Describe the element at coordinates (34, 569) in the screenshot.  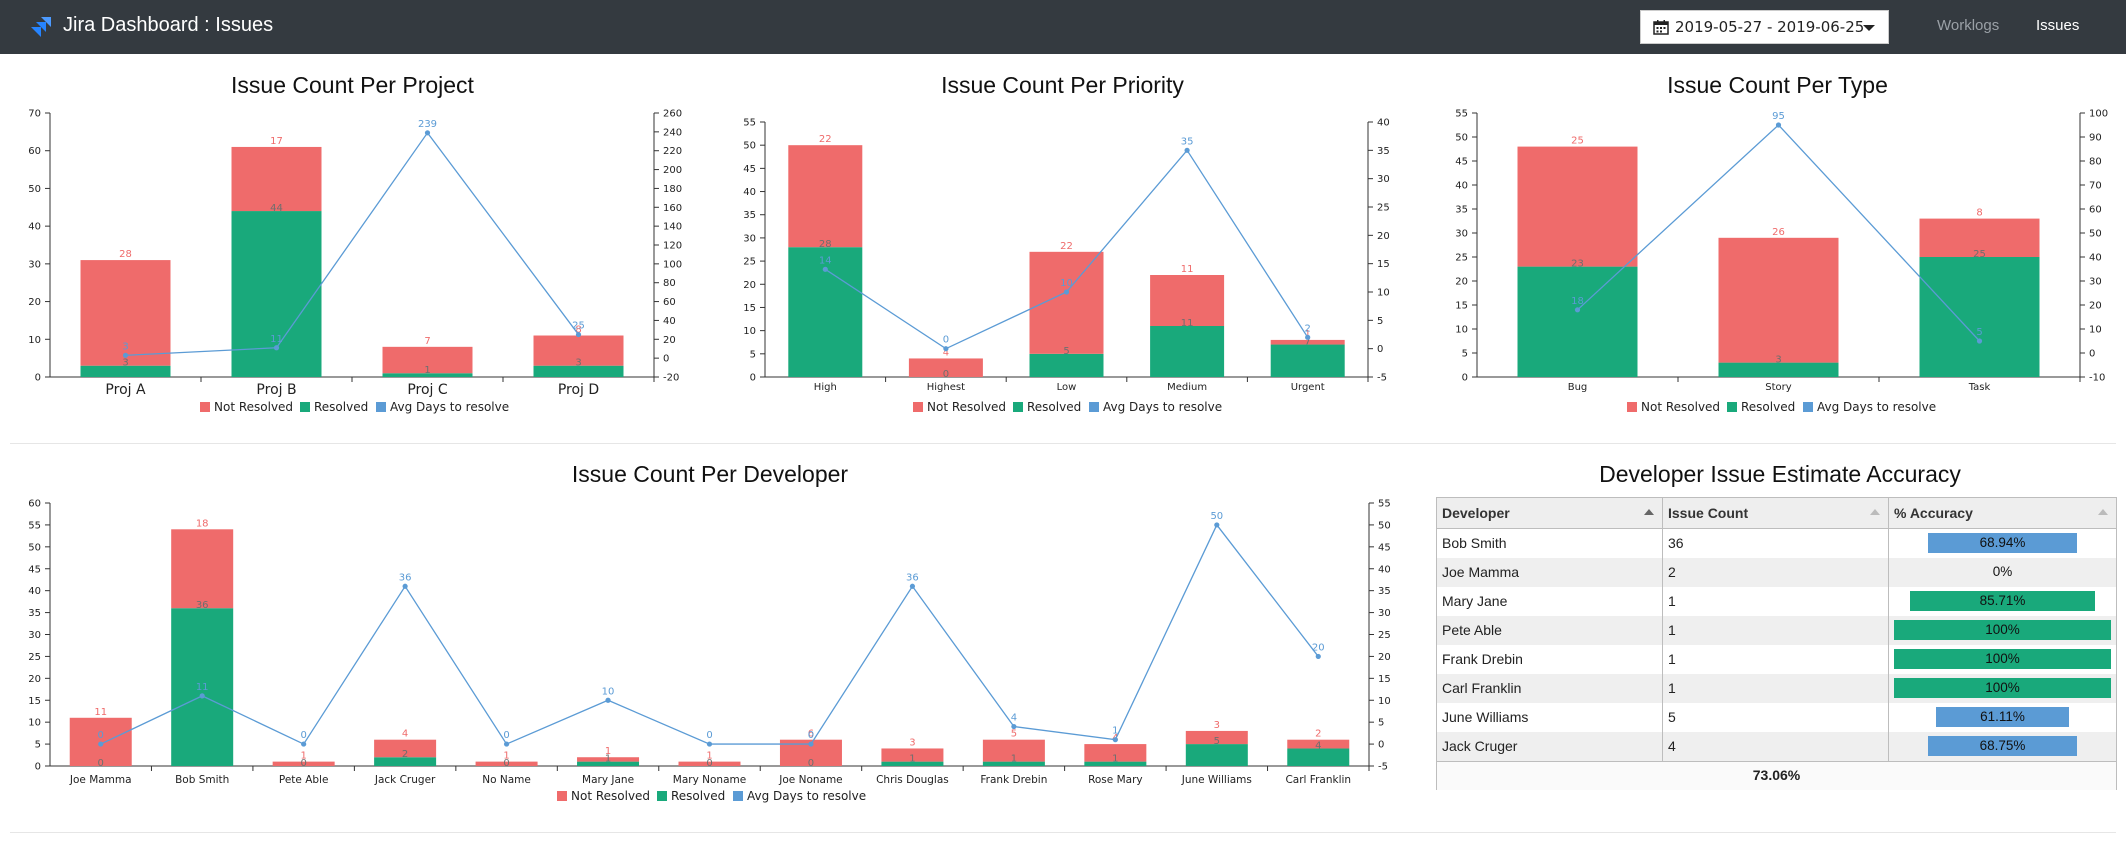
I see `y-tick-label: 45` at that location.